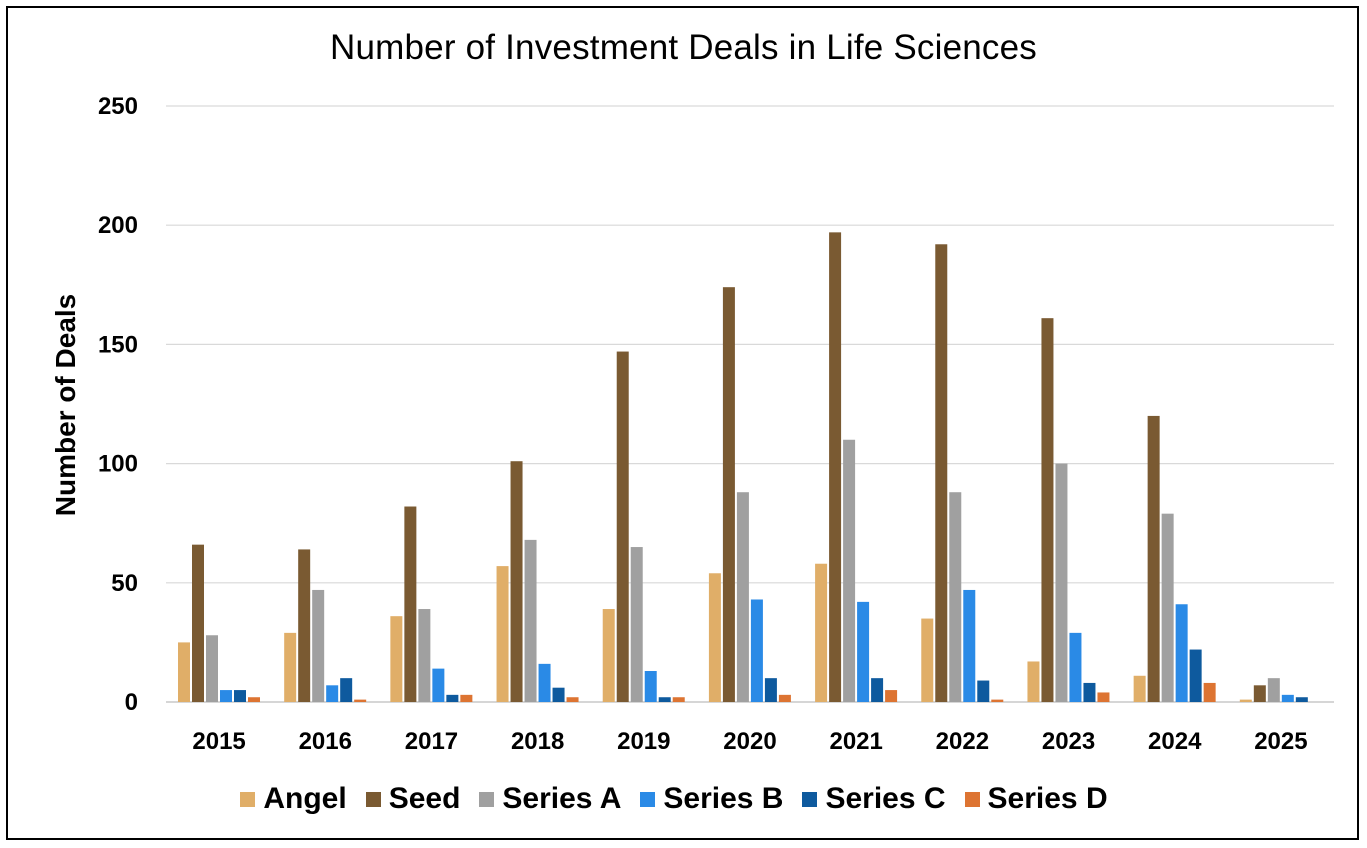 This screenshot has width=1367, height=848. I want to click on legend-item: Series A, so click(550, 799).